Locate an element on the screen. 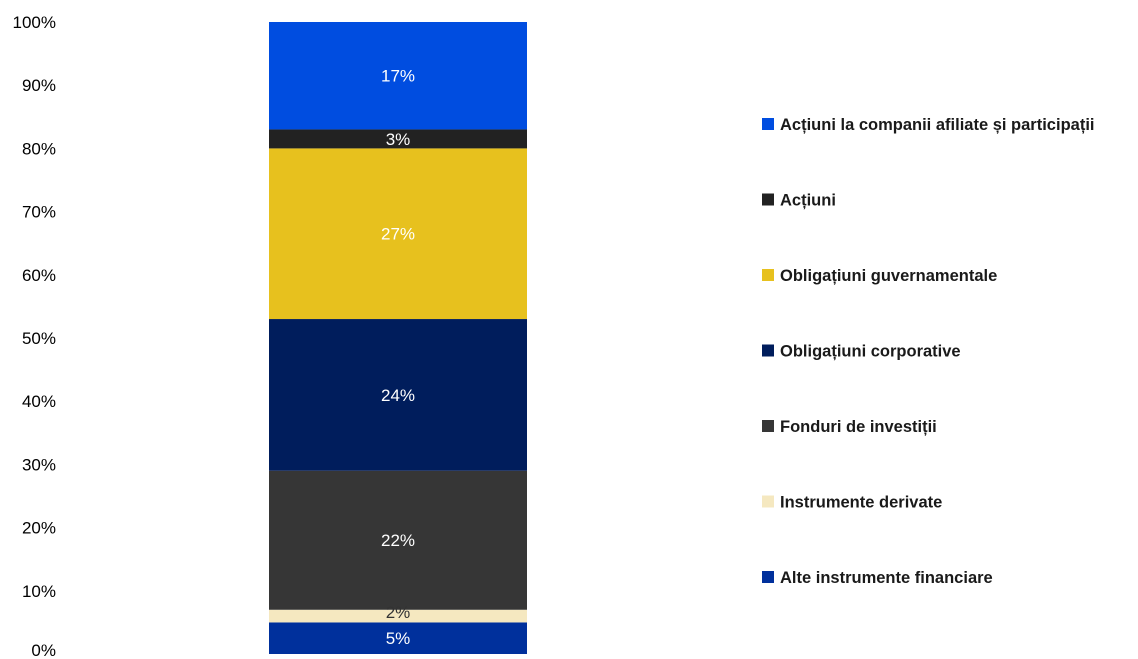 The height and width of the screenshot is (659, 1138). y-tick-label: 20% is located at coordinates (39, 528).